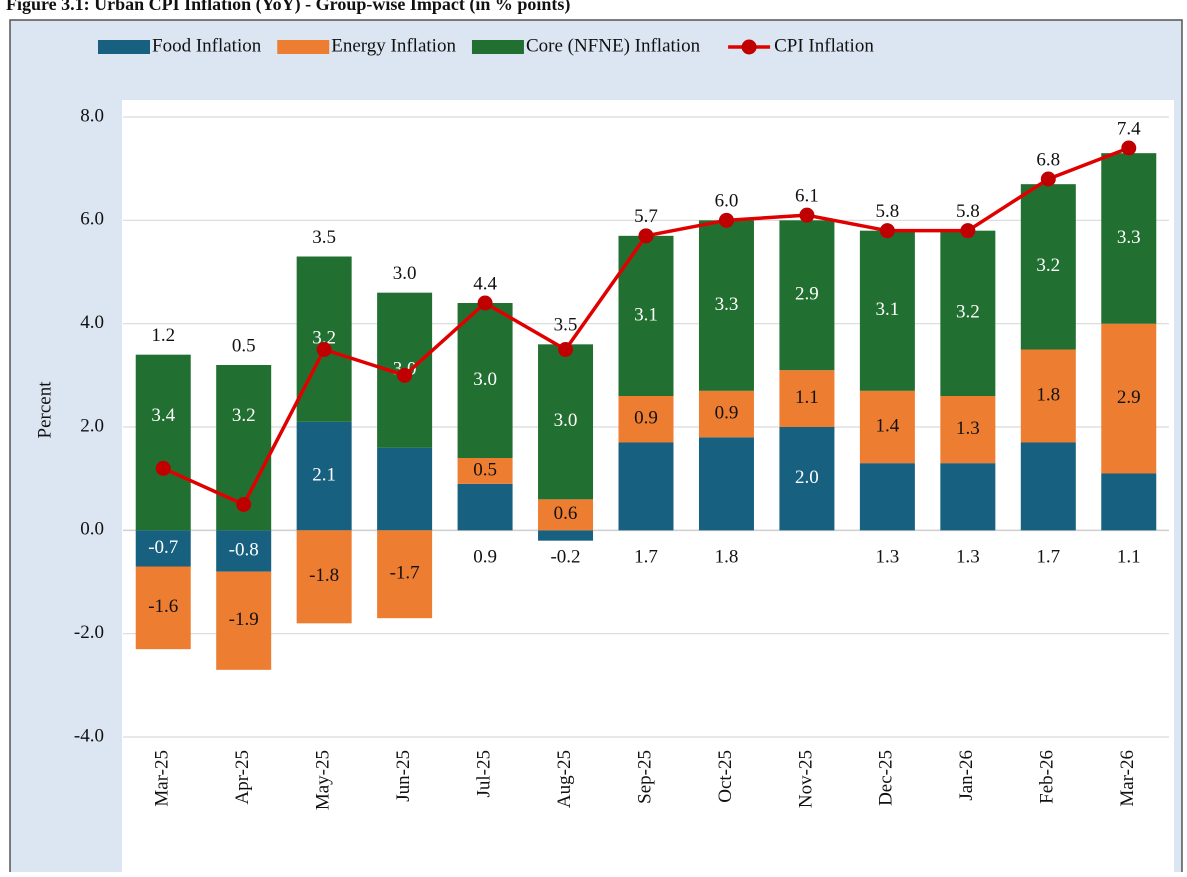  Describe the element at coordinates (725, 776) in the screenshot. I see `x-tick-label: Oct-25` at that location.